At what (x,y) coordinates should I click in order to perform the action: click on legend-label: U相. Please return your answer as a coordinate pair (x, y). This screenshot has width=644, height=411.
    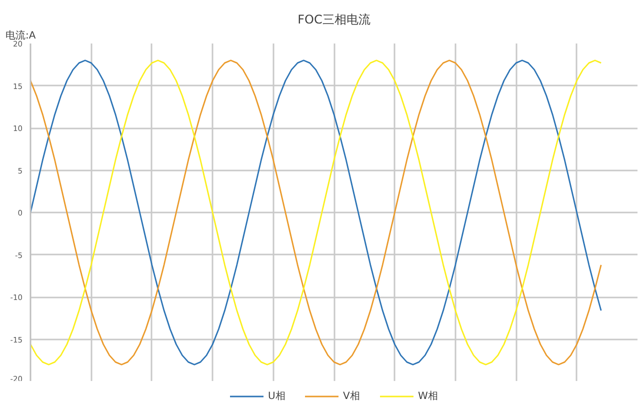
    Looking at the image, I should click on (277, 396).